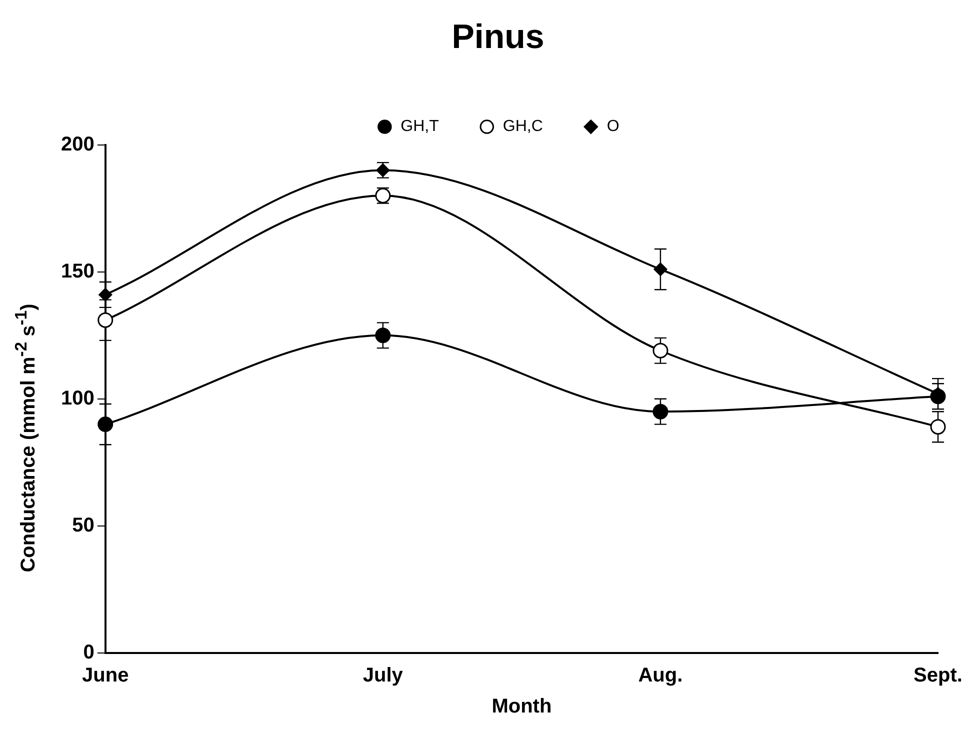  I want to click on y-tick-label: 50, so click(83, 525).